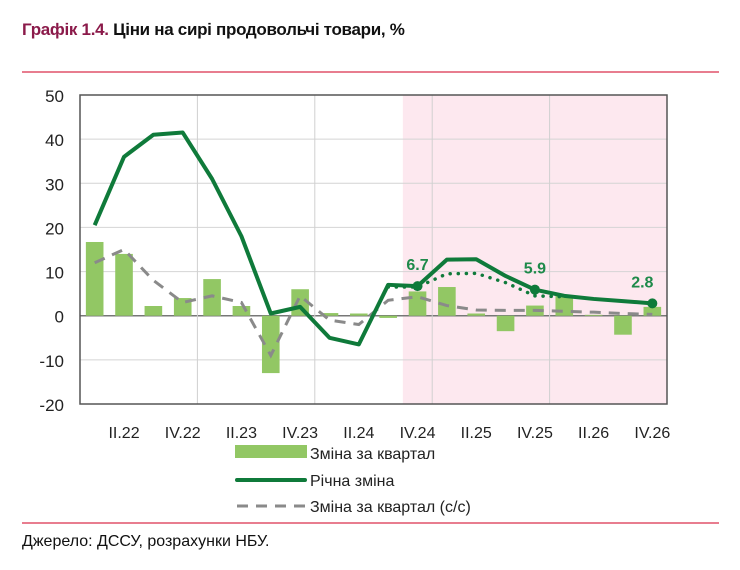 The height and width of the screenshot is (570, 740). Describe the element at coordinates (535, 433) in the screenshot. I see `x-tick-label: IV.25` at that location.